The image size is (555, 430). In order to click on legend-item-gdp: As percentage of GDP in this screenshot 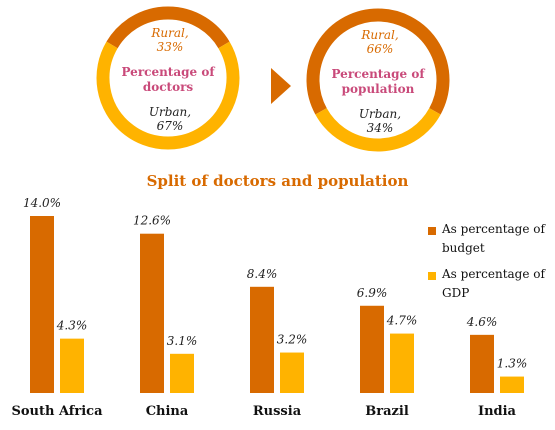, I will do `click(490, 284)`.